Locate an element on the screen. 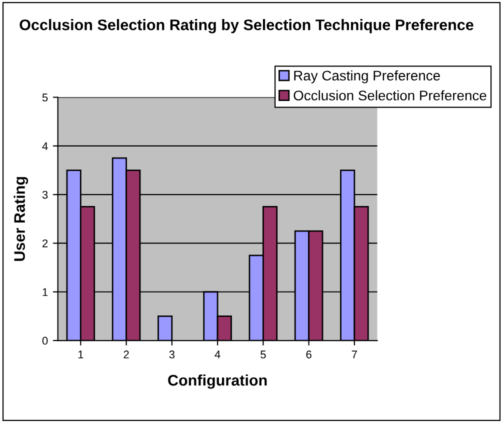 This screenshot has height=423, width=503. y-tick-label: 4 is located at coordinates (45, 146).